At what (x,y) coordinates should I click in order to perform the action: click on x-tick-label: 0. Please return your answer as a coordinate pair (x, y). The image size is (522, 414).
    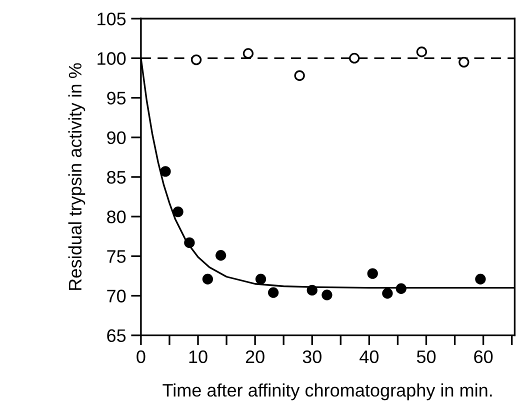
    Looking at the image, I should click on (141, 357).